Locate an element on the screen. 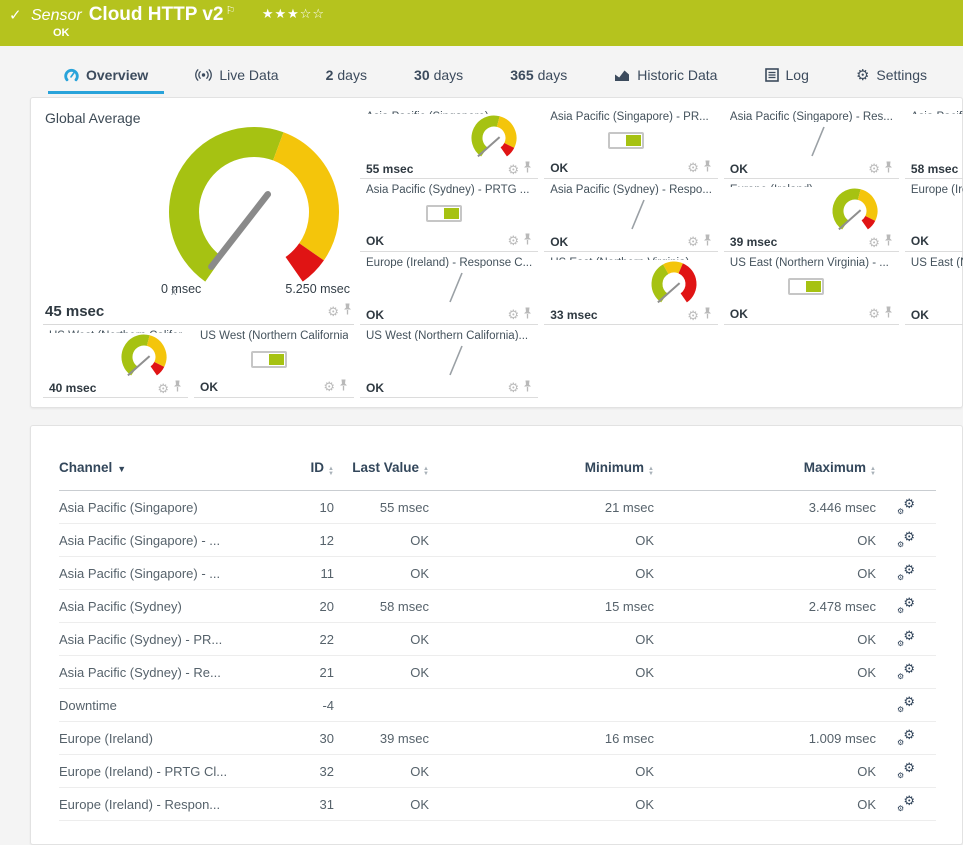  column-header-last-value: Last Value ▲ ▼ is located at coordinates (381, 467).